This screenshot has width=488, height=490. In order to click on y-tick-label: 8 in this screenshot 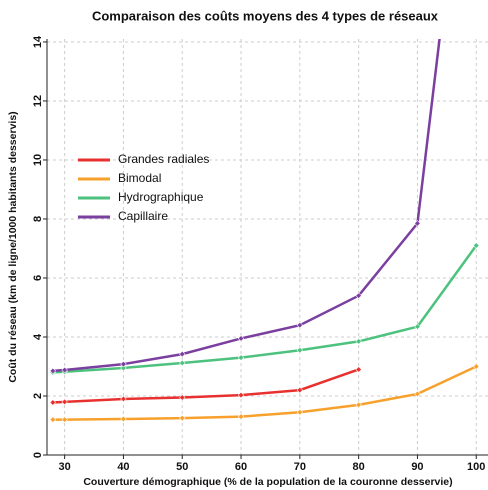, I will do `click(38, 219)`.